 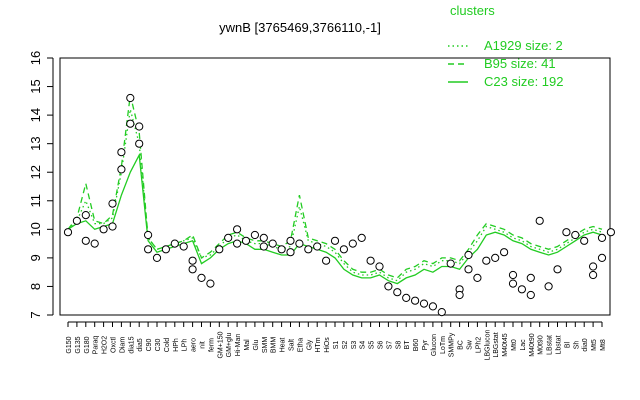 I want to click on x-tick-label: G150, so click(x=69, y=344).